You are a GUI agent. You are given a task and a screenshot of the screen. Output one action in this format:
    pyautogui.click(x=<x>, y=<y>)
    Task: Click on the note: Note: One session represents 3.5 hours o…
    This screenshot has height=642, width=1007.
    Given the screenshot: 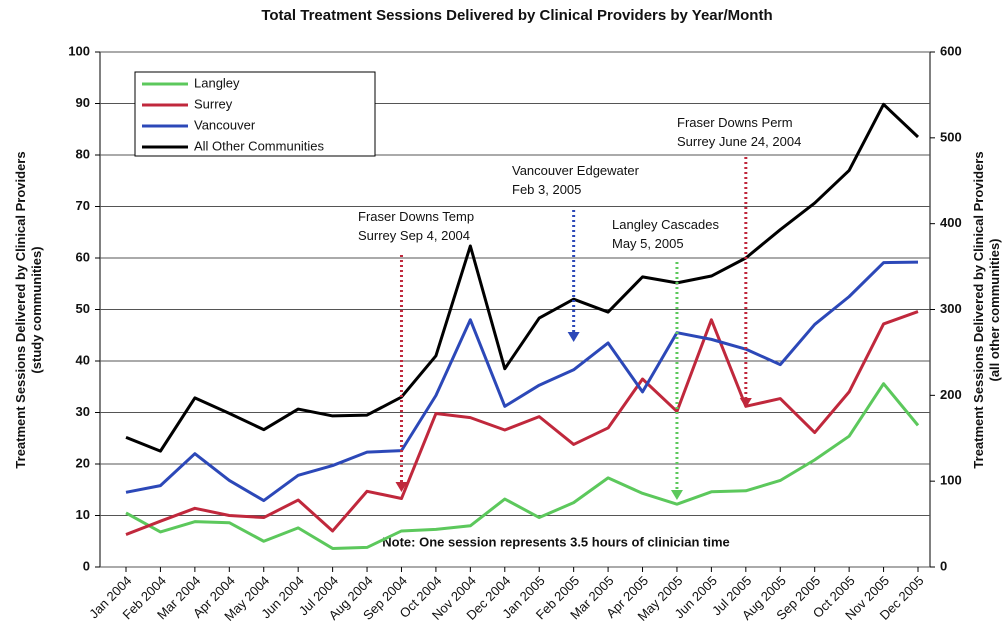 What is the action you would take?
    pyautogui.click(x=556, y=541)
    